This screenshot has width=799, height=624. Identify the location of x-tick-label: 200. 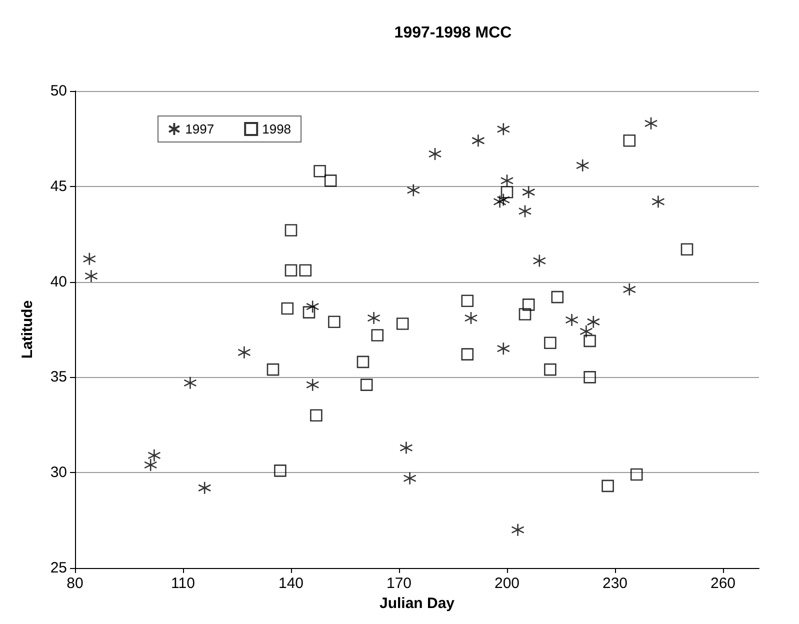
(507, 583).